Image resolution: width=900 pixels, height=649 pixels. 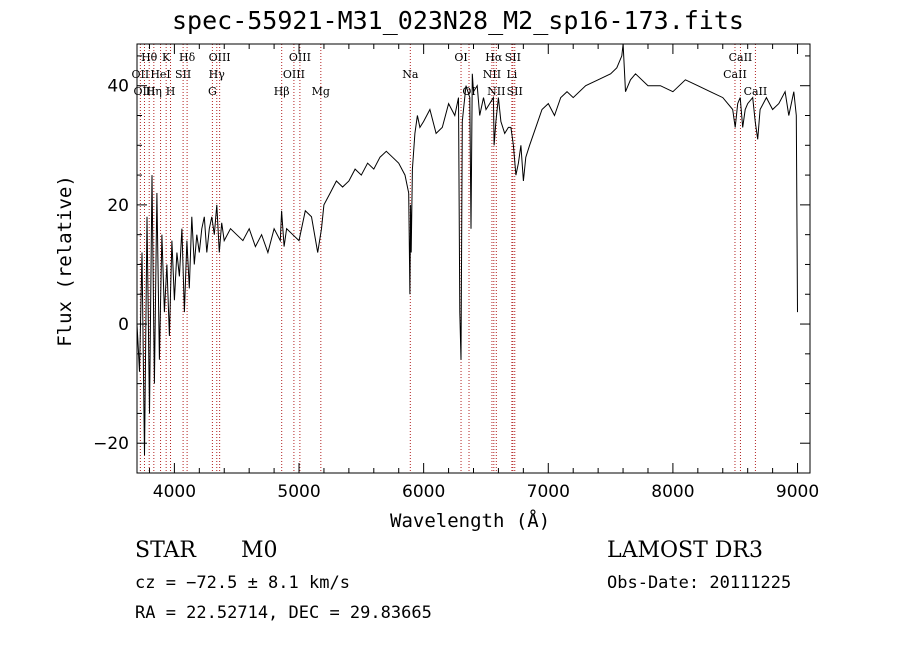 I want to click on line-label-2: OIII, so click(x=144, y=91).